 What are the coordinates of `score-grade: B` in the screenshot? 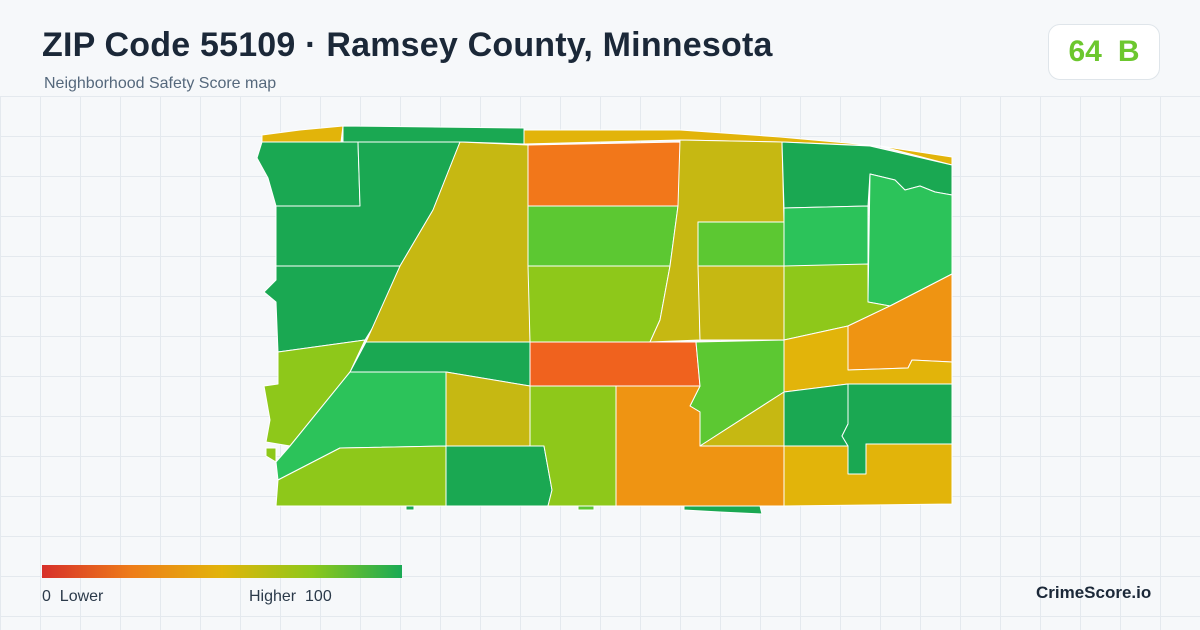 It's located at (1128, 51).